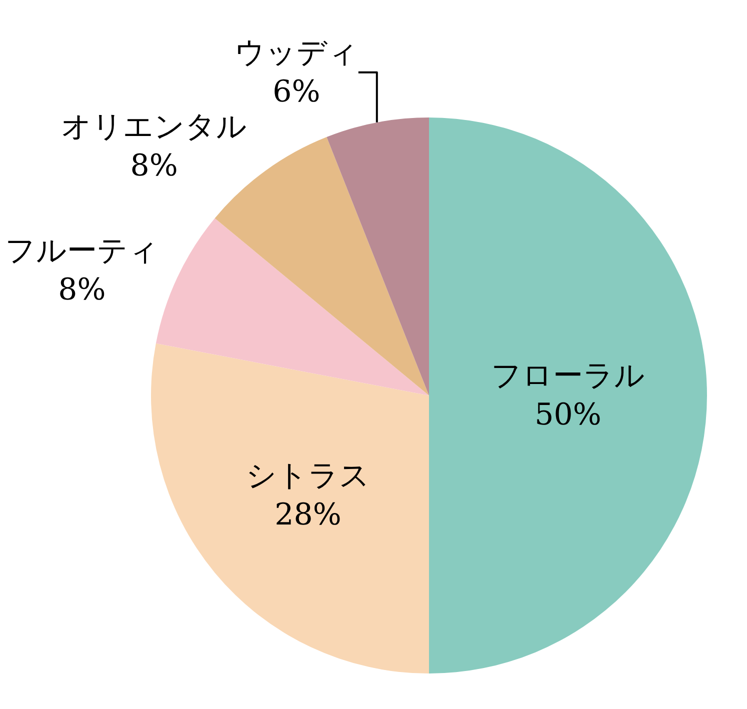 The width and height of the screenshot is (747, 709). I want to click on data-label: 50%, so click(568, 415).